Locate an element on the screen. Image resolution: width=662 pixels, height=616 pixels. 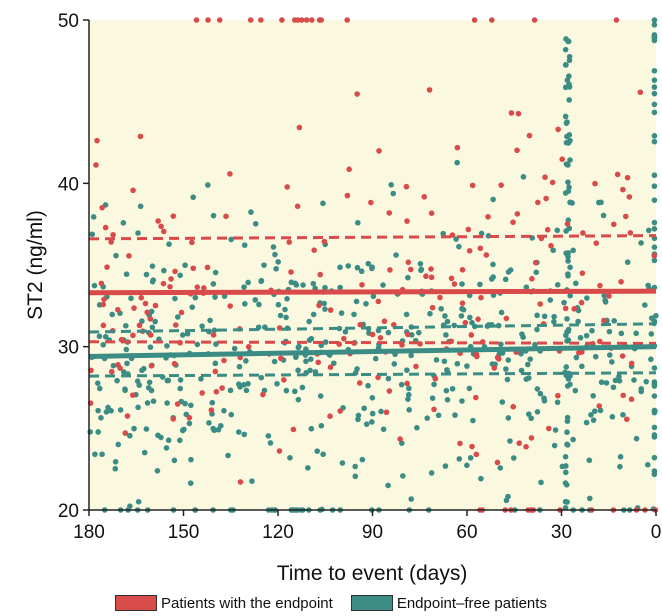
y-tick-label: 20 is located at coordinates (68, 511).